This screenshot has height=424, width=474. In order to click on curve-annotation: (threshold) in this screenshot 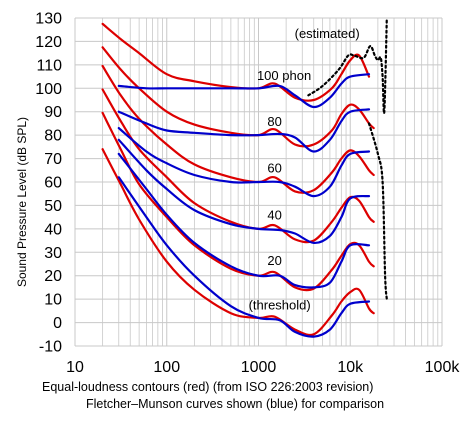, I will do `click(280, 305)`.